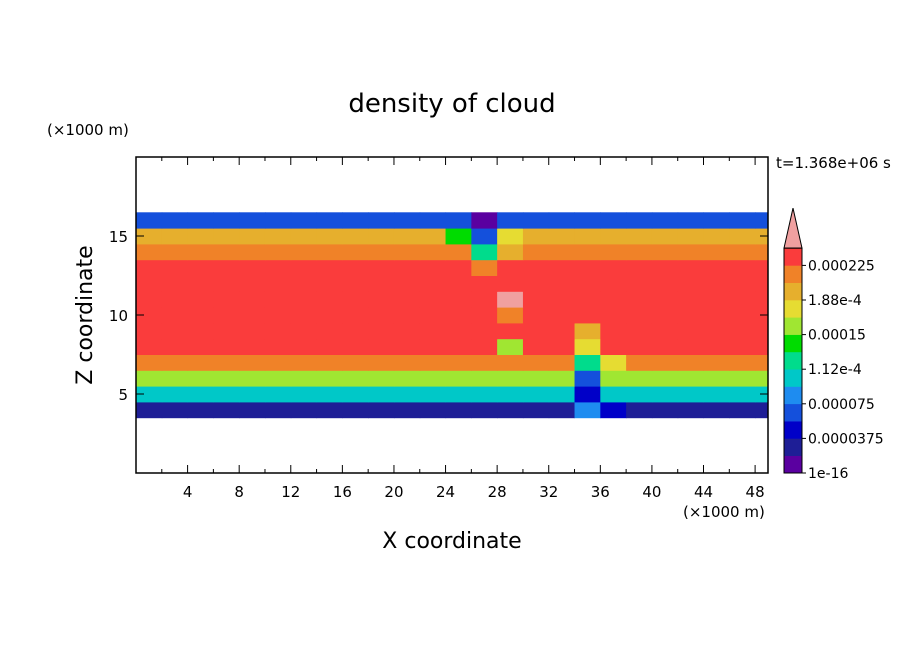 The height and width of the screenshot is (658, 904). Describe the element at coordinates (88, 130) in the screenshot. I see `y-unit-label: (×1000 m)` at that location.